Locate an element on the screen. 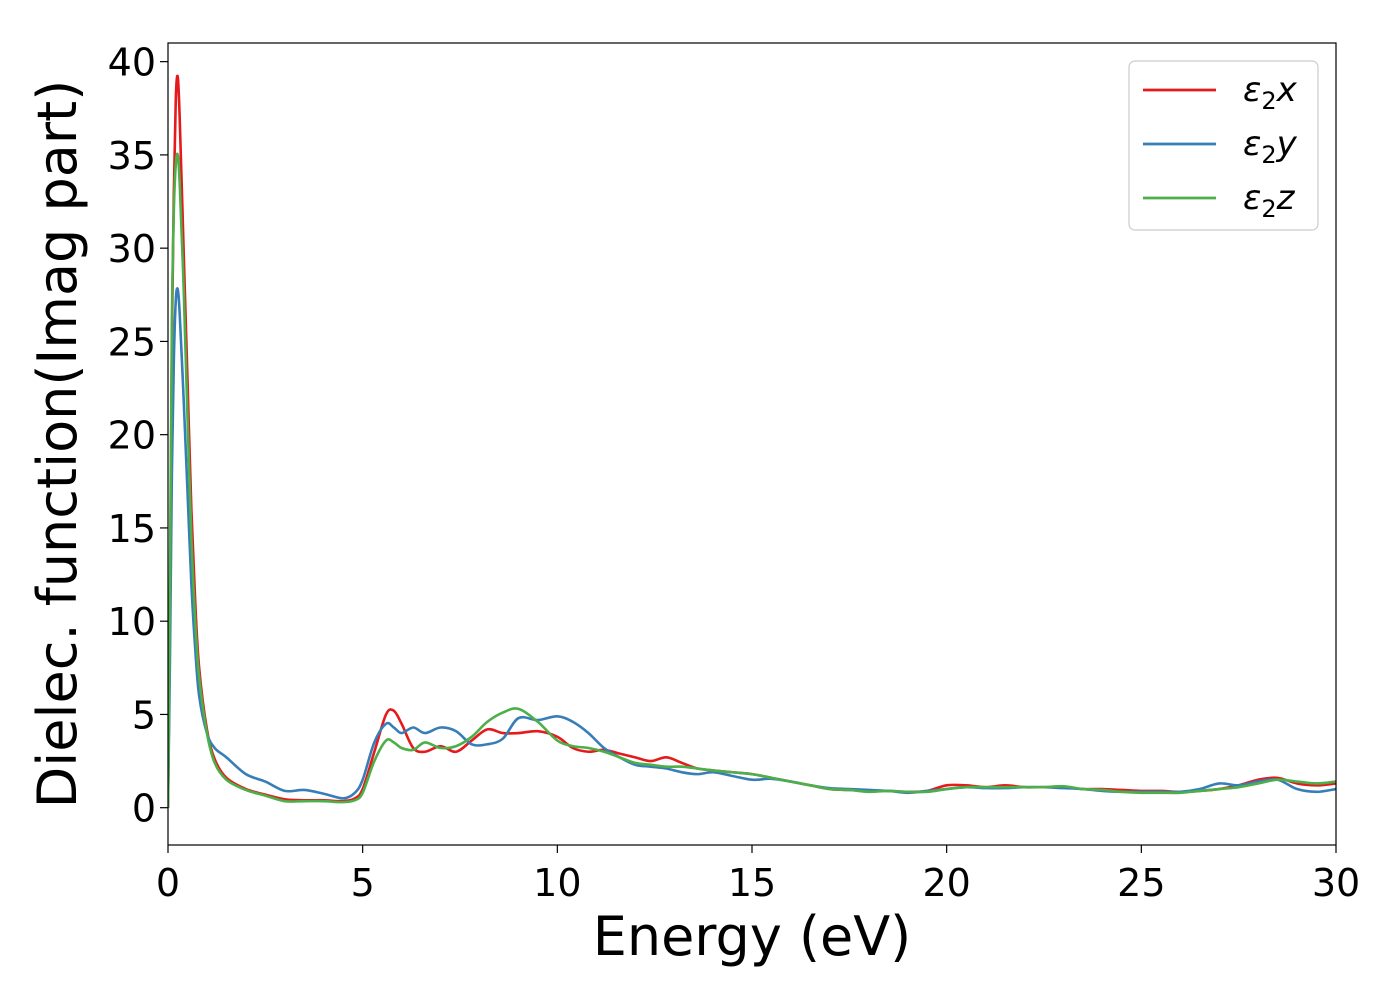 Image resolution: width=1400 pixels, height=1000 pixels. y-axis: 0 5 10 15 20 25 30 35 40 is located at coordinates (138, 436).